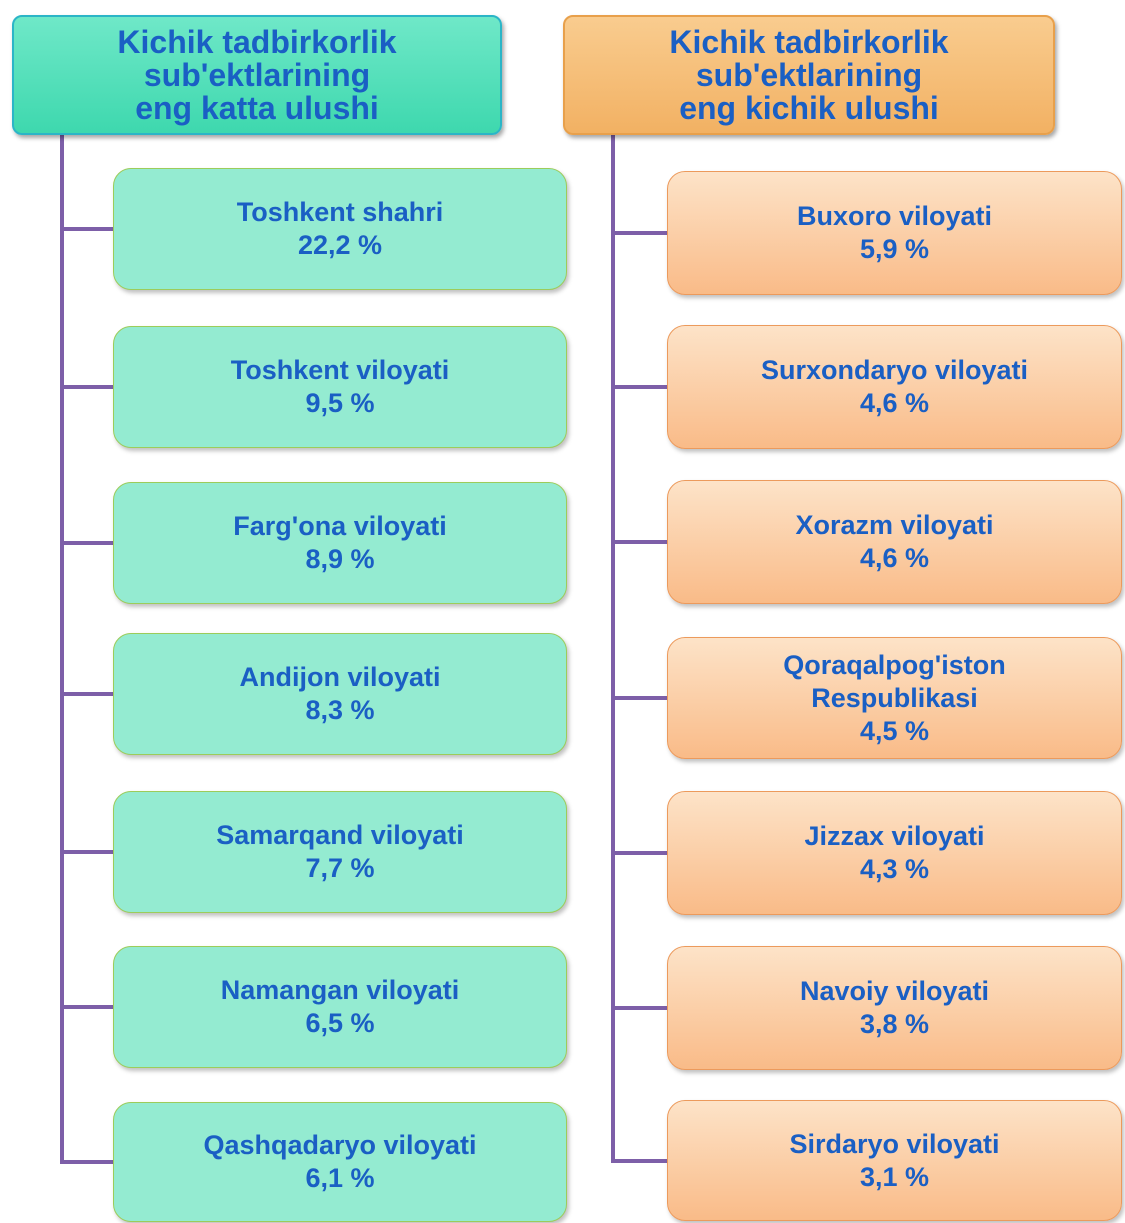 Image resolution: width=1125 pixels, height=1223 pixels. Describe the element at coordinates (894, 853) in the screenshot. I see `region-node: Jizzax viloyati 4,3 %` at that location.